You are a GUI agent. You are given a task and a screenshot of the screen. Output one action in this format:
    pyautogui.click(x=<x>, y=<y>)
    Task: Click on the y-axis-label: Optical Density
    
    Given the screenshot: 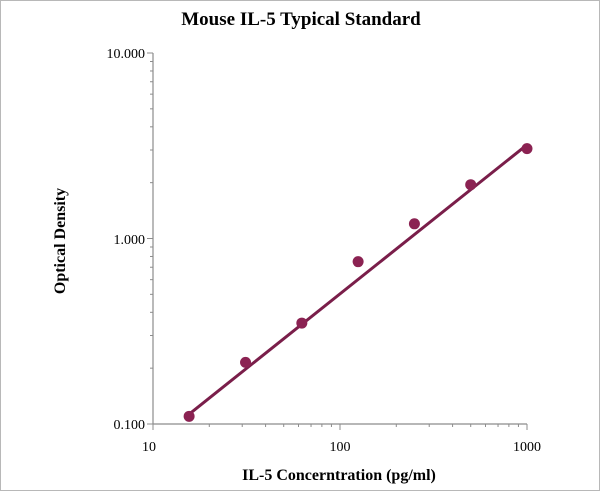 What is the action you would take?
    pyautogui.click(x=60, y=241)
    